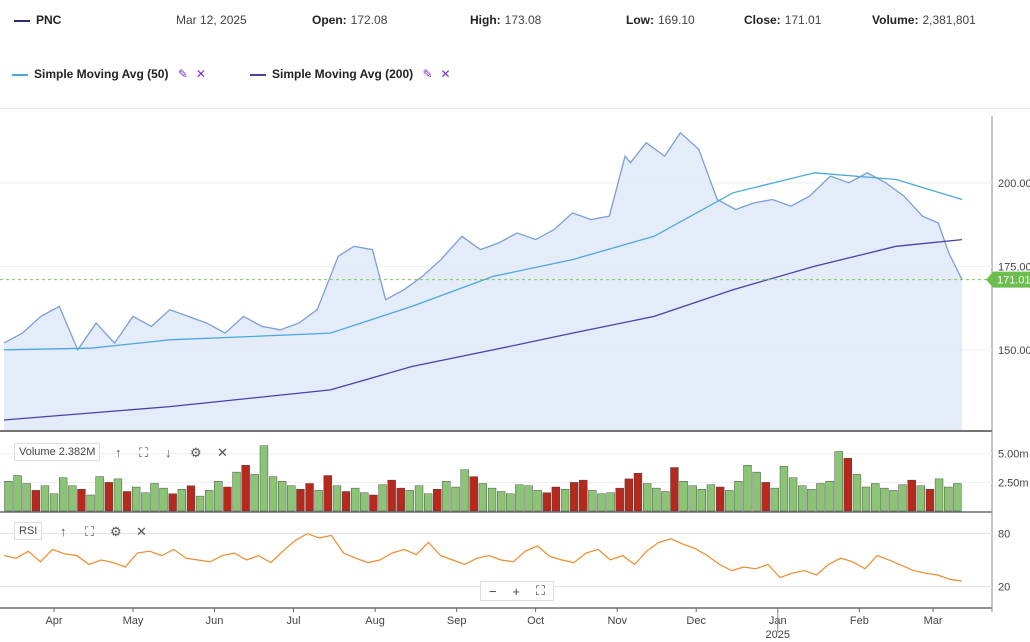  I want to click on x-tick-label: Apr, so click(53, 621).